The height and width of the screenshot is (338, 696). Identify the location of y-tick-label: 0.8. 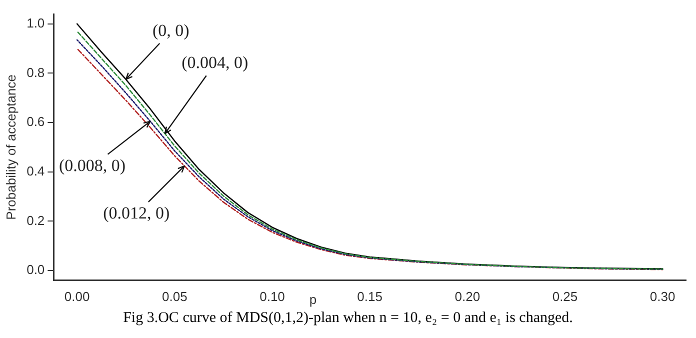
(35, 72).